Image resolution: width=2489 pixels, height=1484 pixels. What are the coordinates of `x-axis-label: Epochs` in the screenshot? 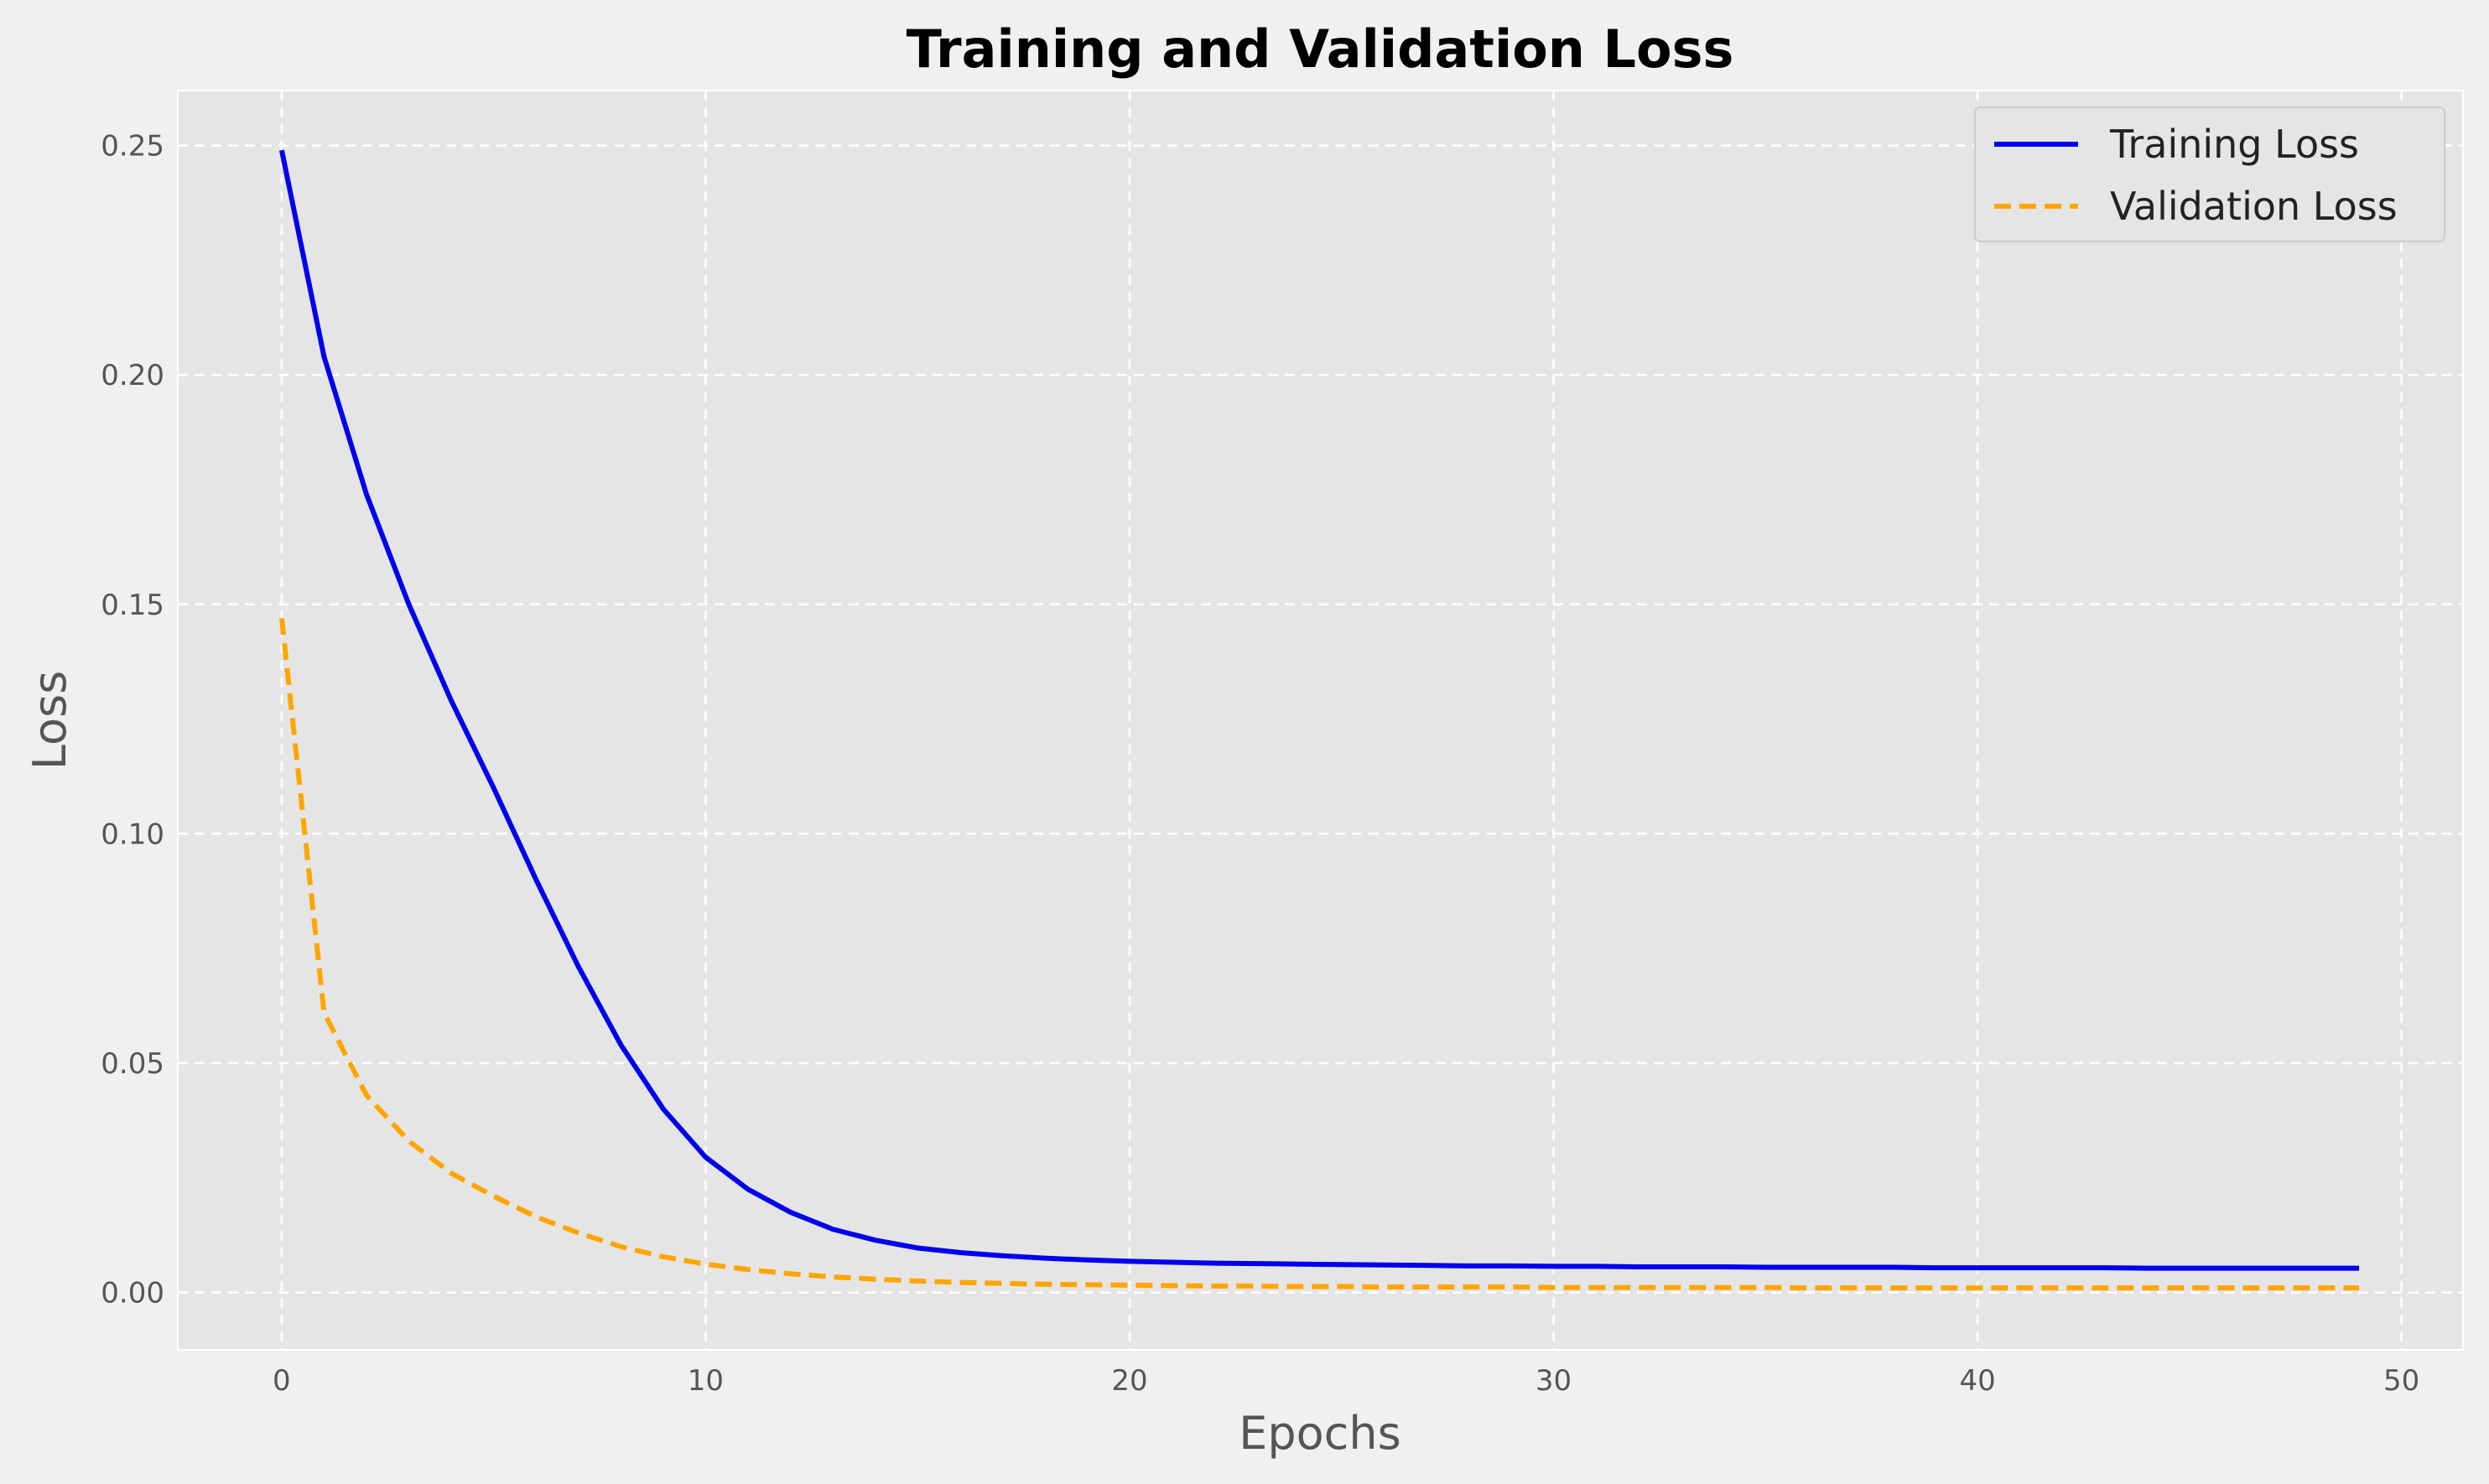 It's located at (1319, 1433).